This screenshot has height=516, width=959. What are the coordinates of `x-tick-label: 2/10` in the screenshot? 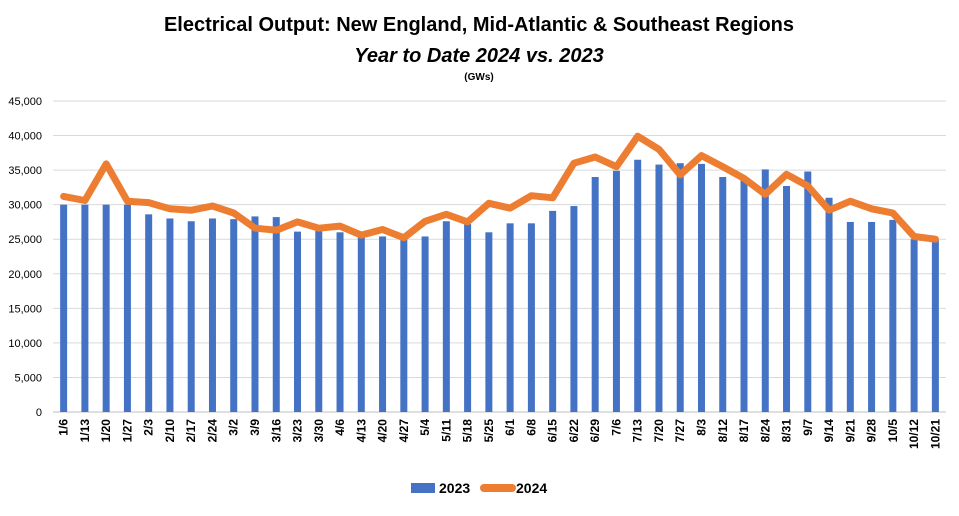 It's located at (170, 431).